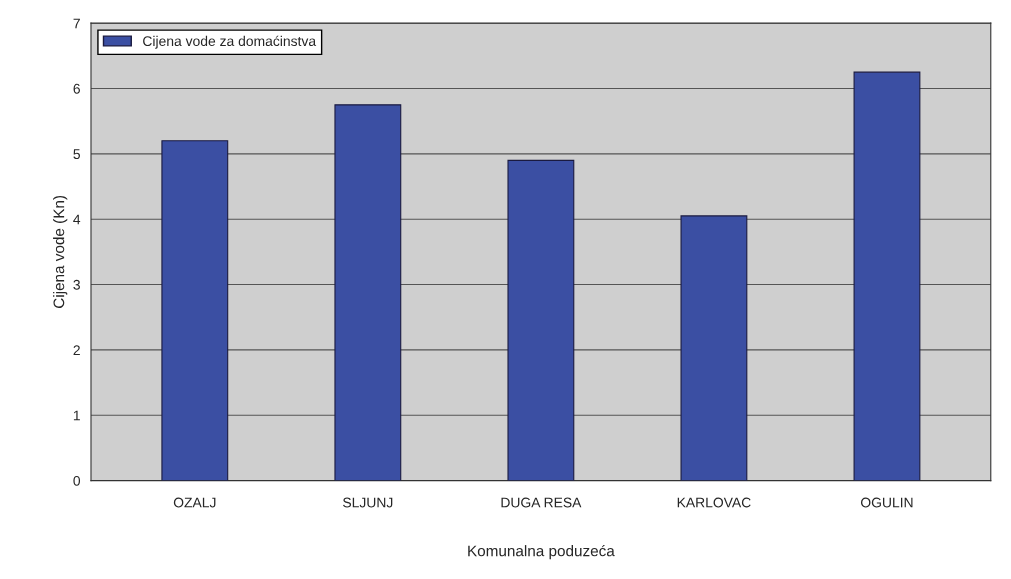 The height and width of the screenshot is (579, 1011). What do you see at coordinates (714, 502) in the screenshot?
I see `x-tick-label: KARLOVAC` at bounding box center [714, 502].